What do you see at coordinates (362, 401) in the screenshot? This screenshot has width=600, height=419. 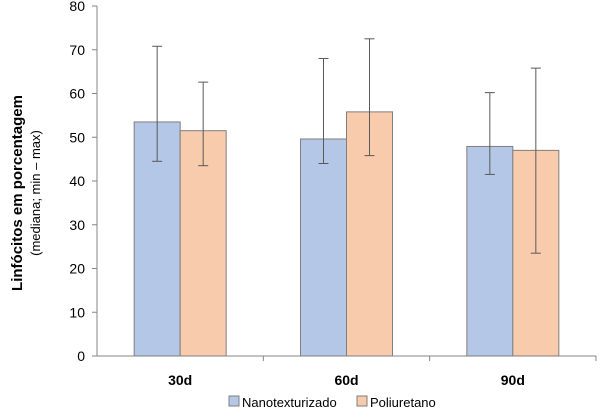 I see `legend-swatch-poliuretano` at bounding box center [362, 401].